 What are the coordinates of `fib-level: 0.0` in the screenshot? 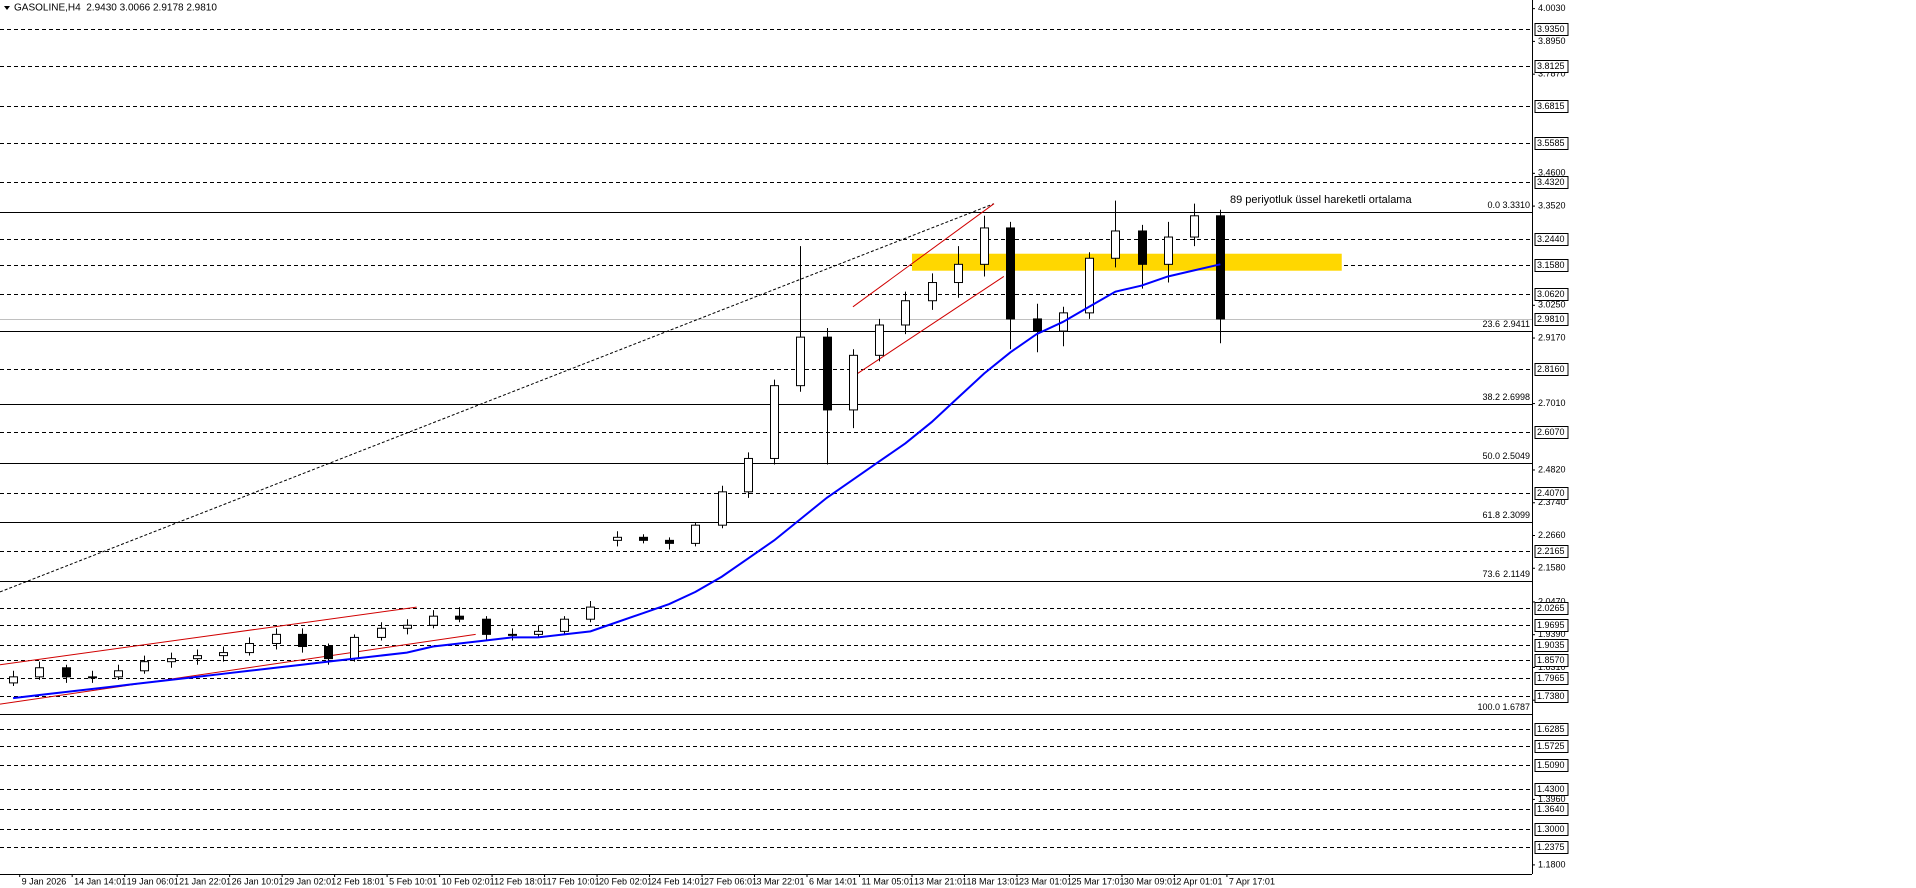 It's located at (1493, 205).